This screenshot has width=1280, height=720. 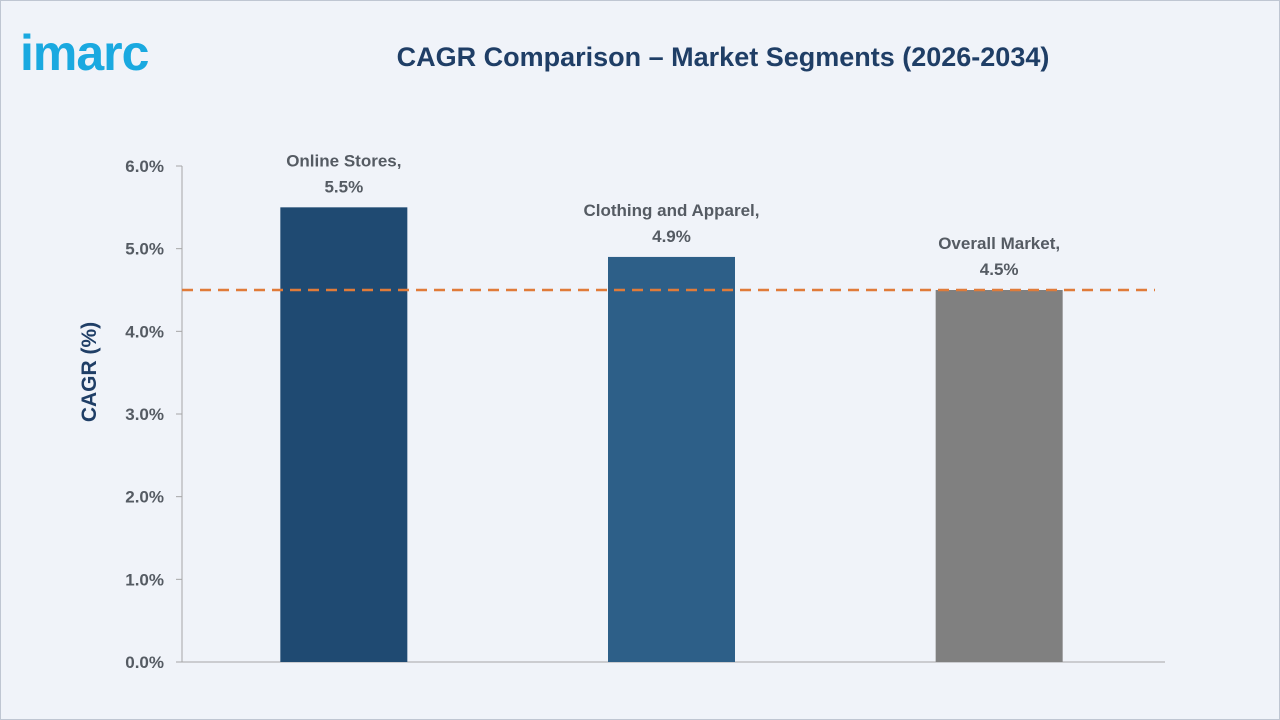 What do you see at coordinates (999, 269) in the screenshot?
I see `data-label: 4.5%` at bounding box center [999, 269].